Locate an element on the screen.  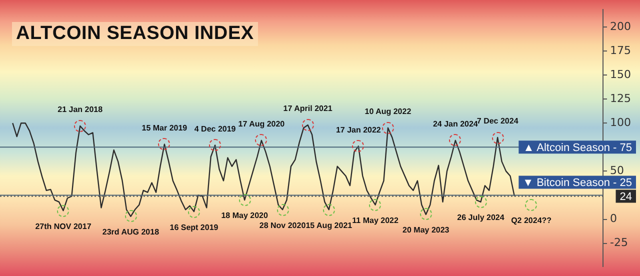
y-tick-label: 50 is located at coordinates (617, 171).